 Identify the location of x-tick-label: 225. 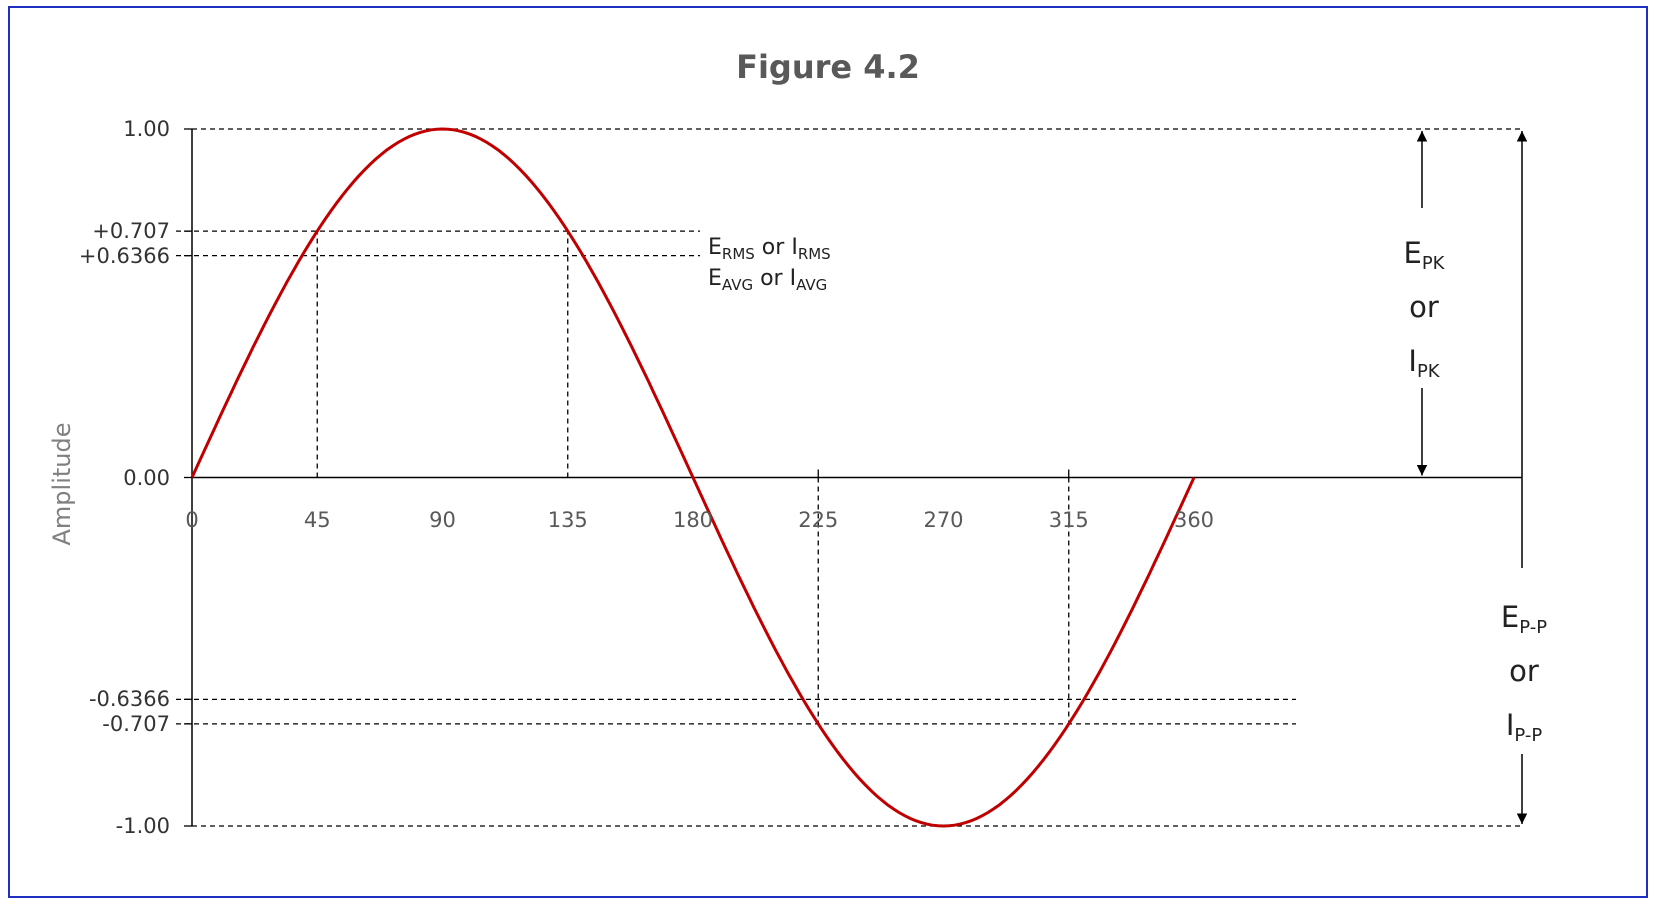
(818, 520).